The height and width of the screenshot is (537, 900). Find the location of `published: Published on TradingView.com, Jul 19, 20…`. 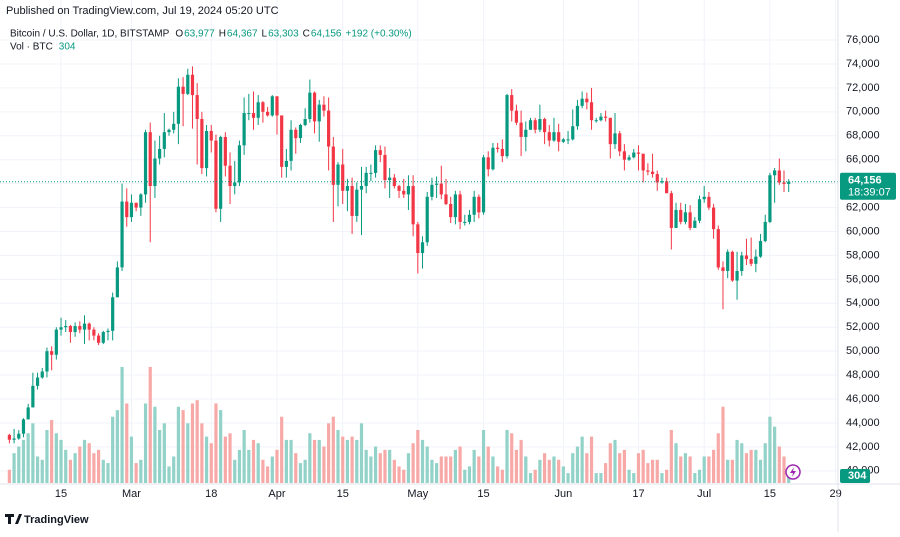

published: Published on TradingView.com, Jul 19, 20… is located at coordinates (142, 11).